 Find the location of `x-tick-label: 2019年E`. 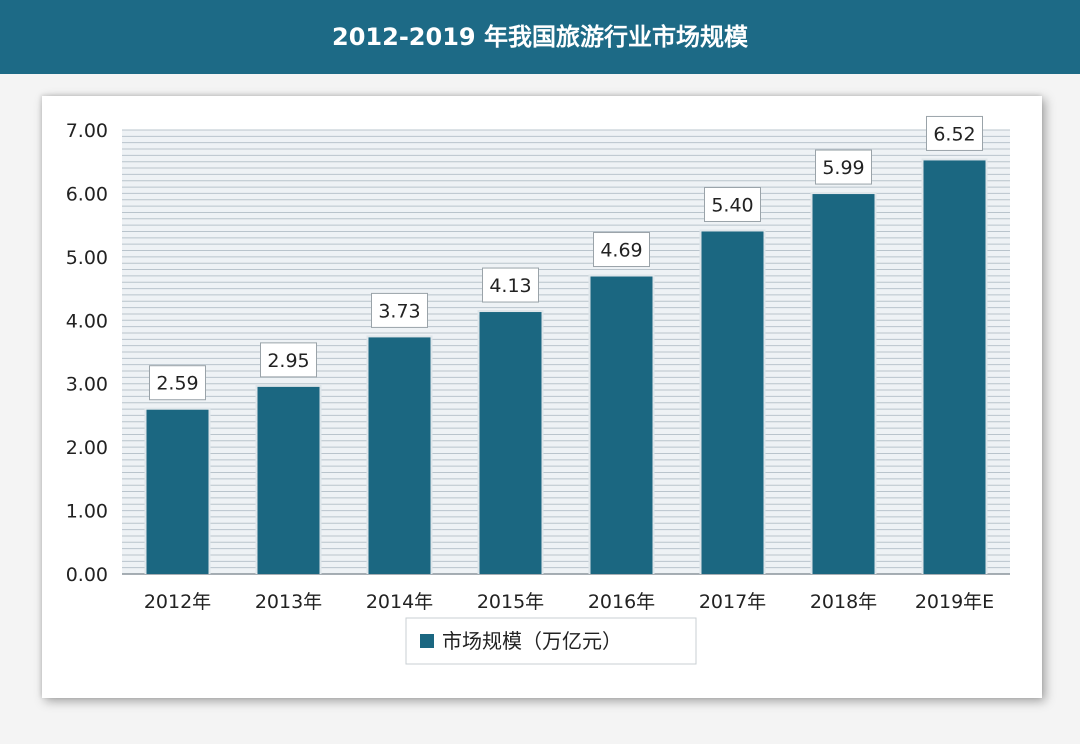

x-tick-label: 2019年E is located at coordinates (954, 602).